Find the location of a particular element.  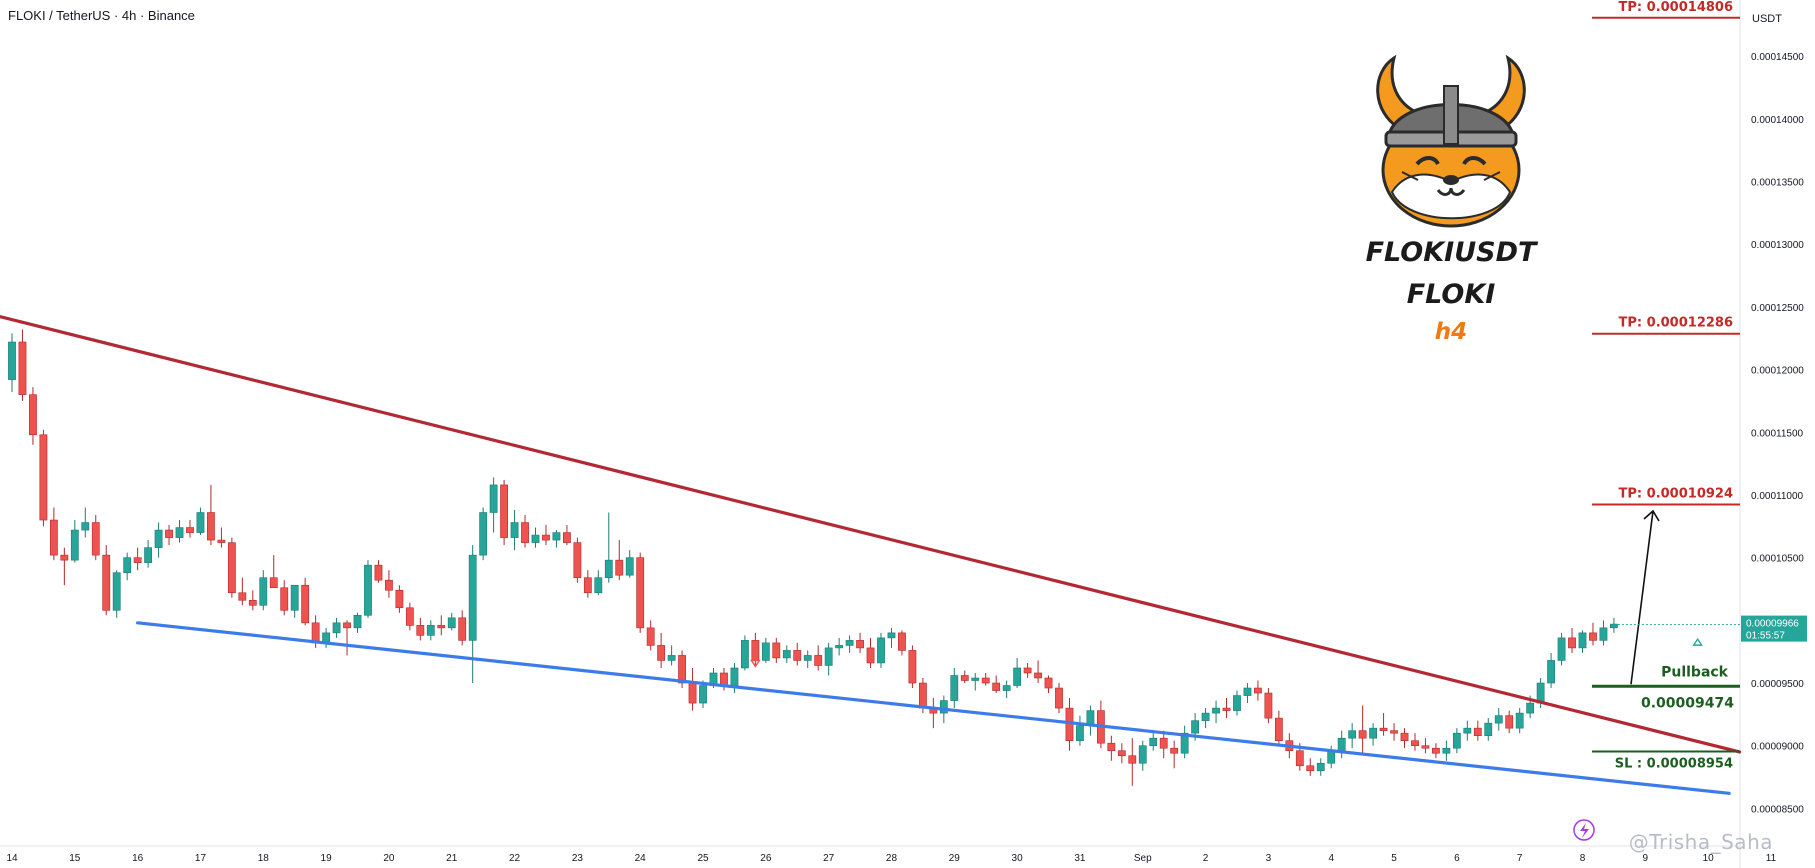

x-tick-label: 18 is located at coordinates (264, 858).